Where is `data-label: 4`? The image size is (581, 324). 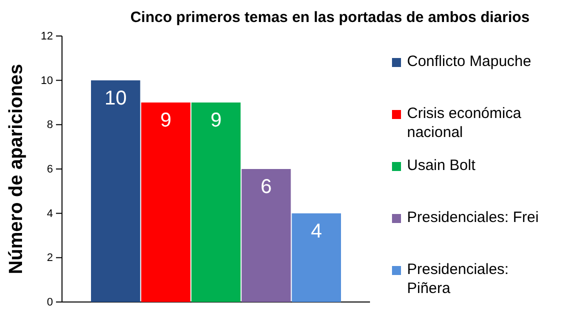 data-label: 4 is located at coordinates (316, 231).